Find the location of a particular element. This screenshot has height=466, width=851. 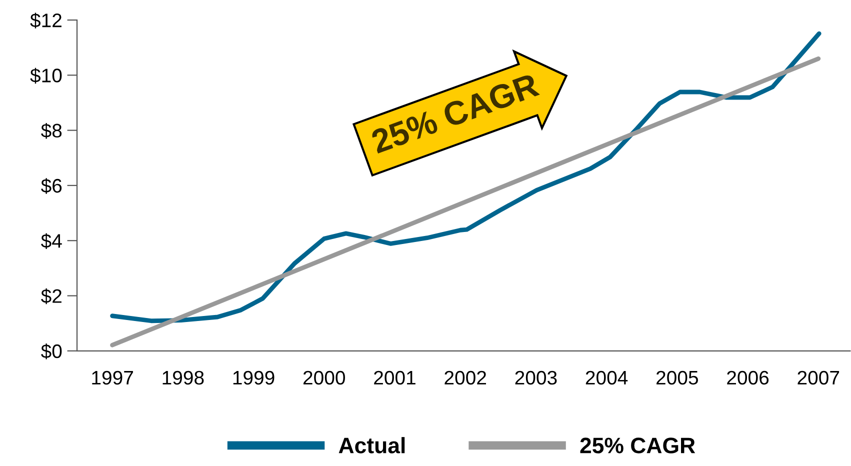

y-tick-label: $4 is located at coordinates (51, 241).